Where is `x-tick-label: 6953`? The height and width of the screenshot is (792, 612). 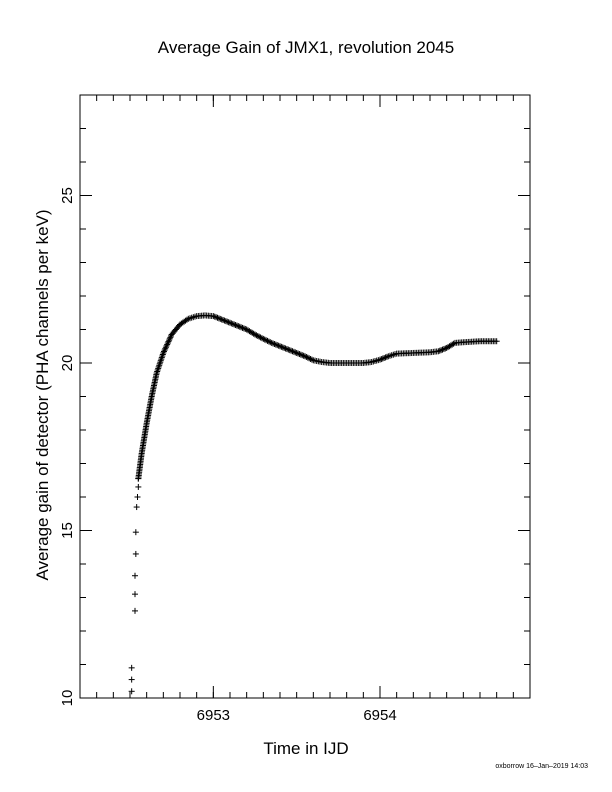 x-tick-label: 6953 is located at coordinates (213, 715).